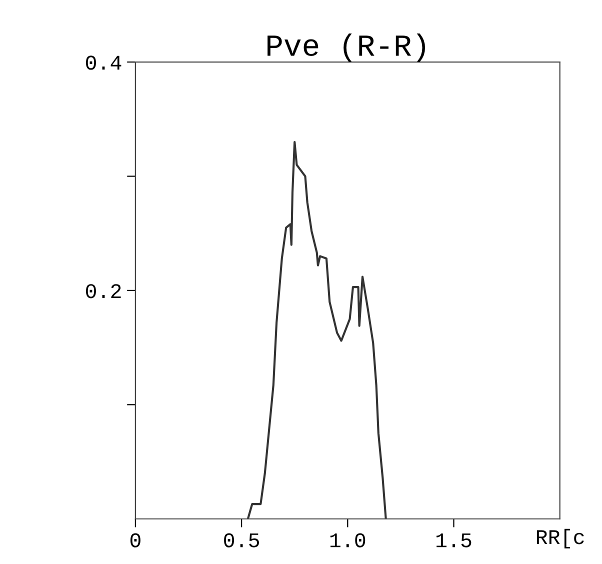 The height and width of the screenshot is (564, 602). Describe the element at coordinates (241, 540) in the screenshot. I see `x-tick-label: 0.5` at that location.